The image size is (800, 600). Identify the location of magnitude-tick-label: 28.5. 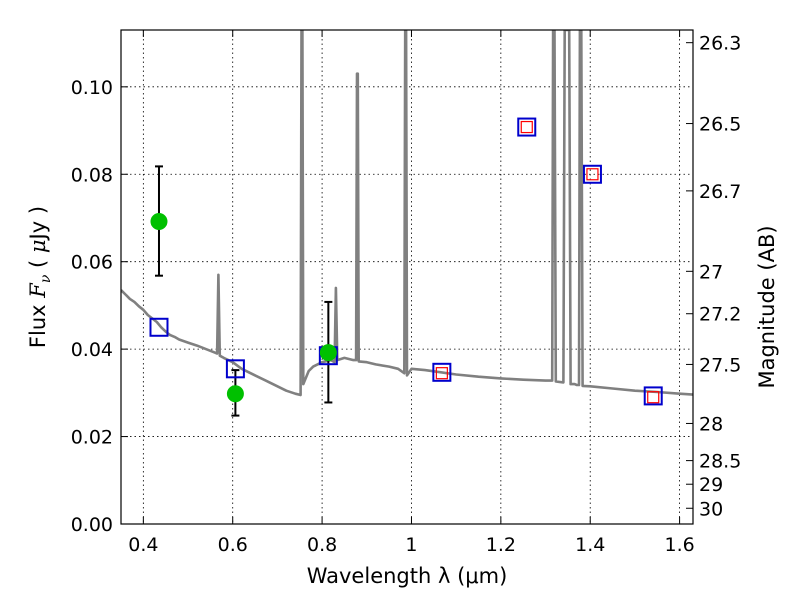
(720, 462).